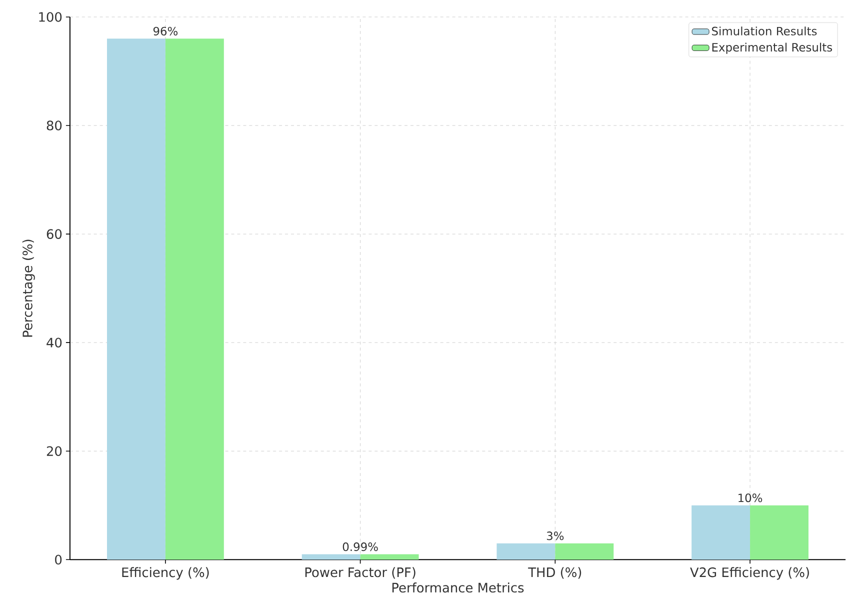 This screenshot has height=608, width=846. Describe the element at coordinates (555, 573) in the screenshot. I see `x-tick-label: THD (%)` at that location.